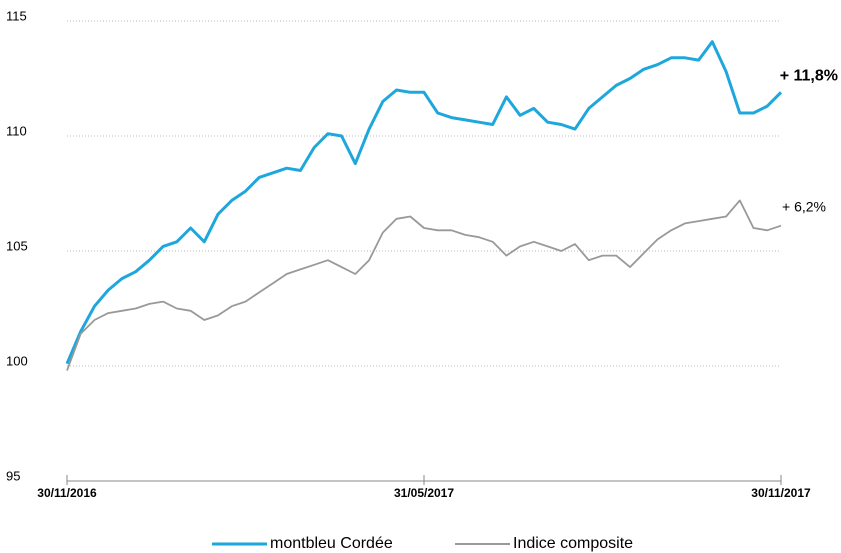 The width and height of the screenshot is (841, 553). I want to click on y-tick-label: 115, so click(16, 15).